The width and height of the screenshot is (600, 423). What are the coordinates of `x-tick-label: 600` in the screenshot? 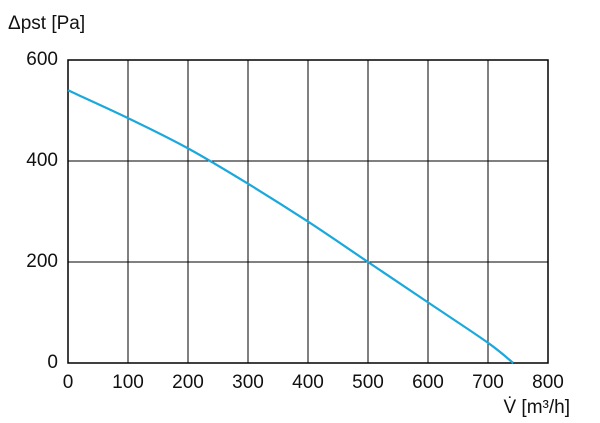 It's located at (428, 382).